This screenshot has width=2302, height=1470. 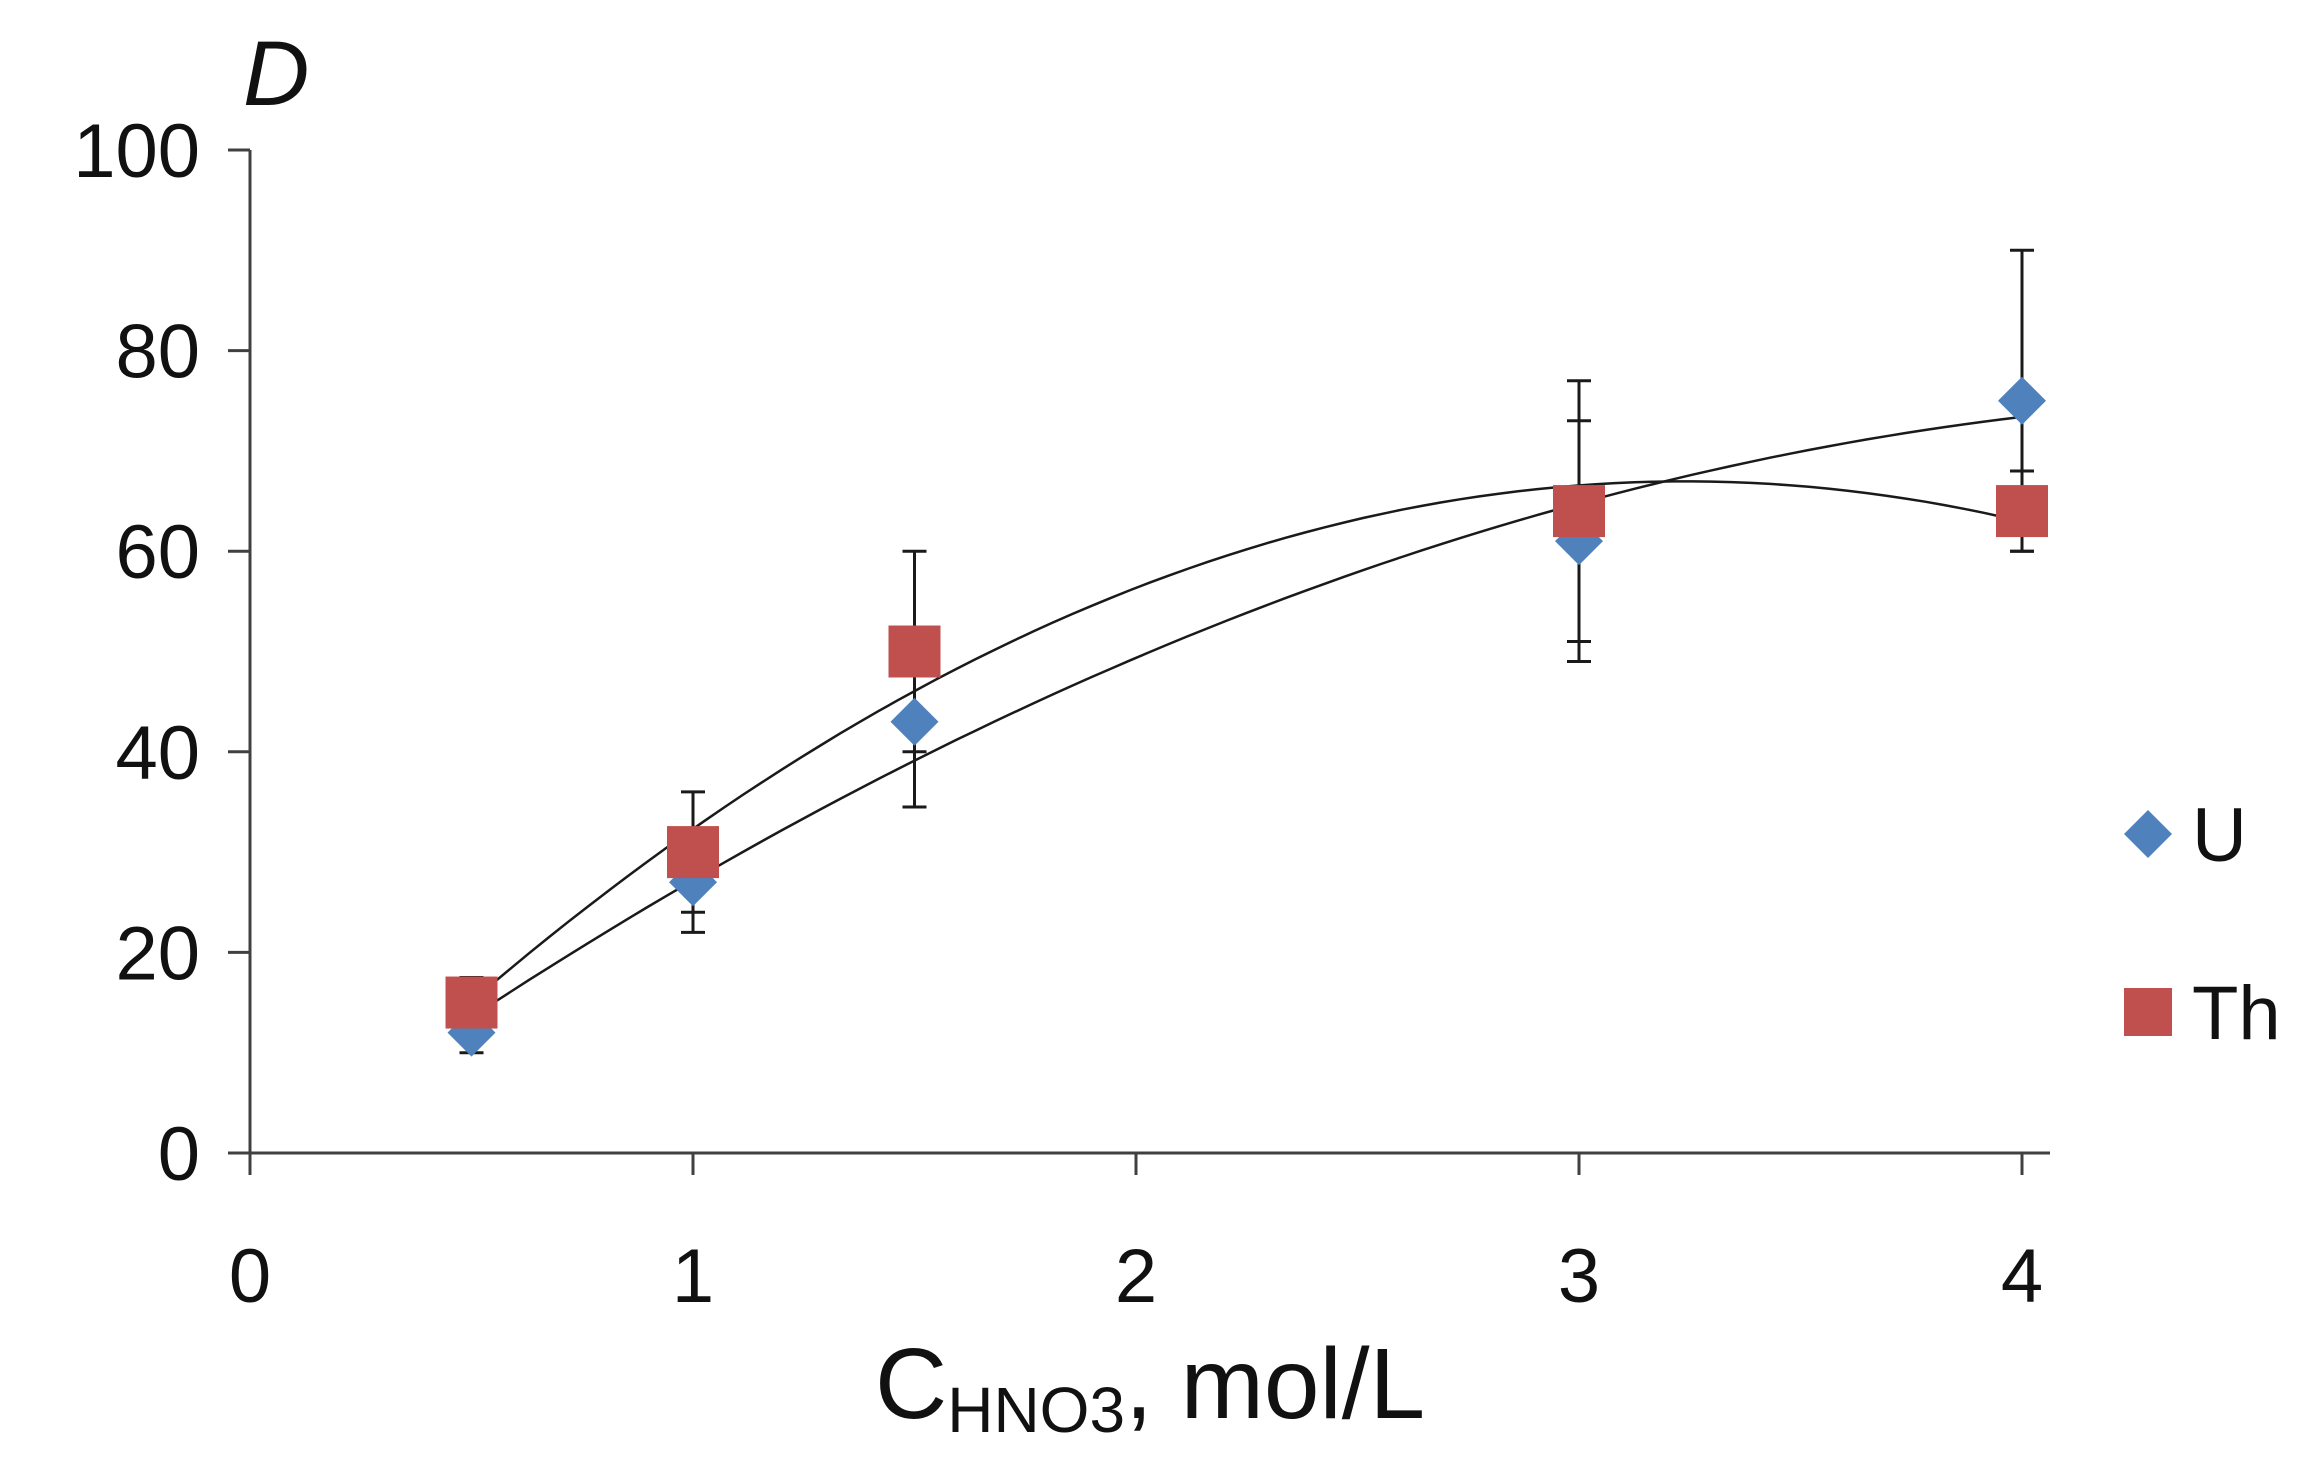 I want to click on y-tick-label: 20, so click(x=157, y=953).